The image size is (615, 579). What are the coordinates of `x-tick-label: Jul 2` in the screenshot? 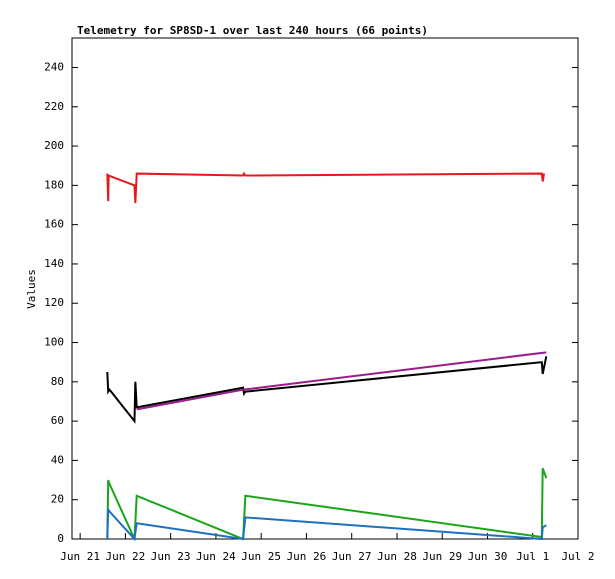 It's located at (577, 556).